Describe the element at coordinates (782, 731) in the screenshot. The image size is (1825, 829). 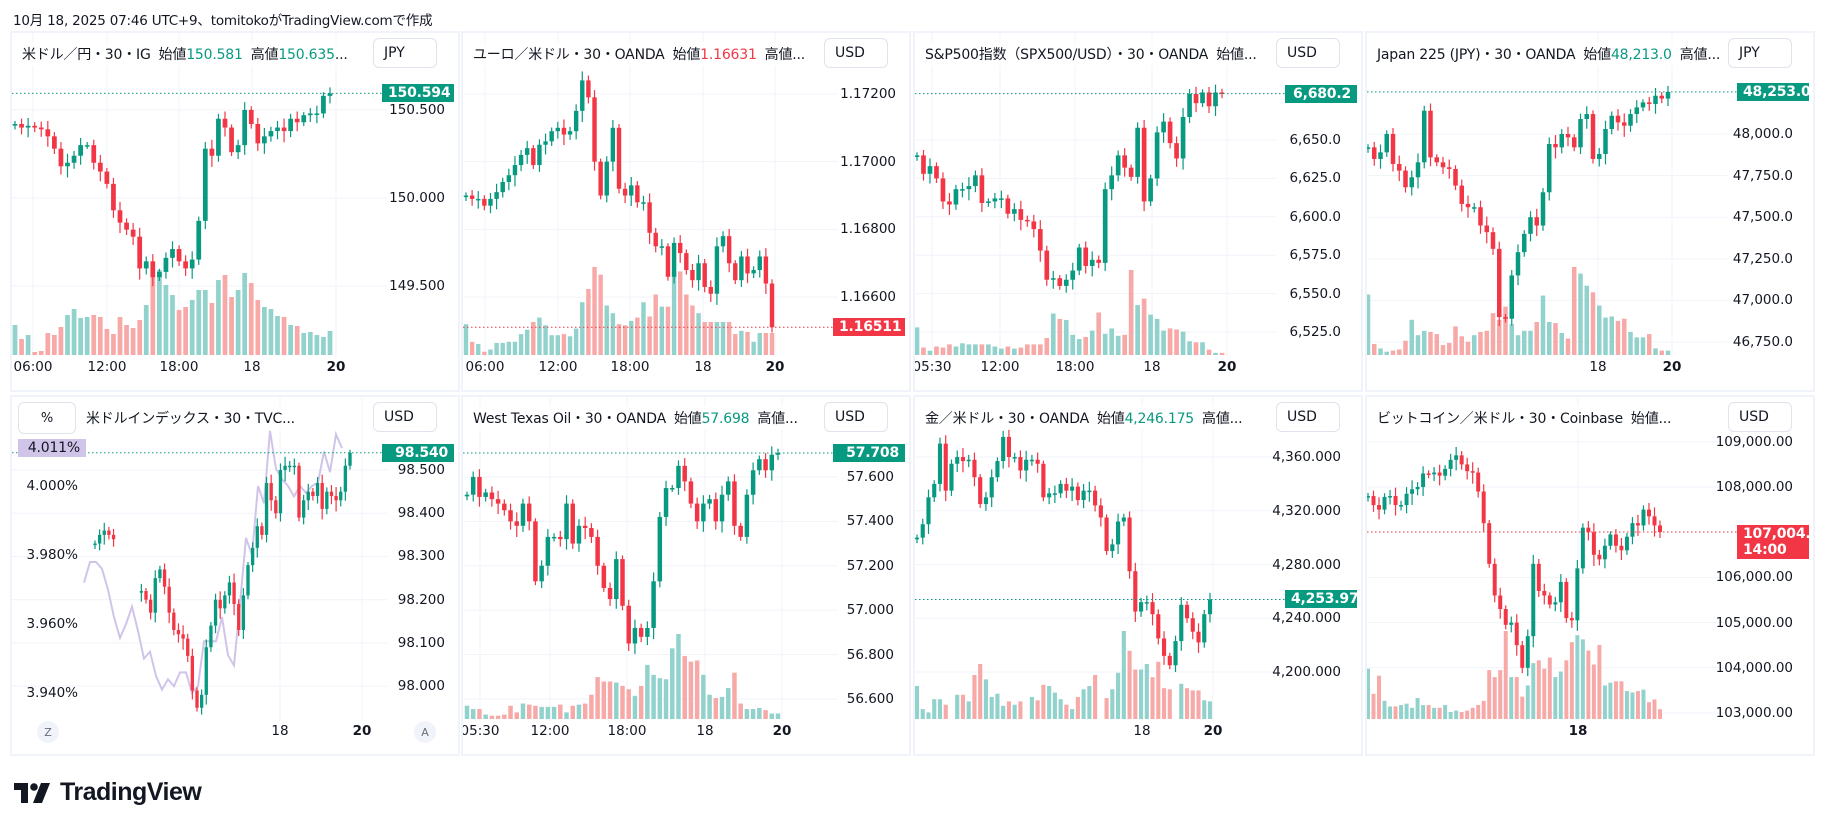
I see `time-axis-label: 20` at that location.